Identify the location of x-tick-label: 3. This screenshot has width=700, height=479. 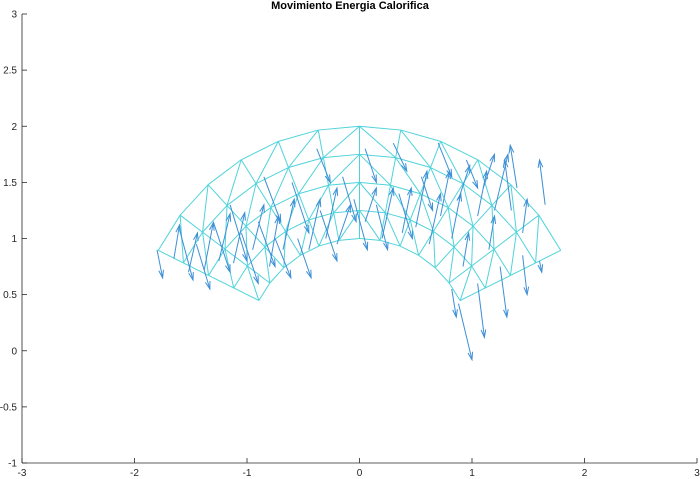
(697, 473).